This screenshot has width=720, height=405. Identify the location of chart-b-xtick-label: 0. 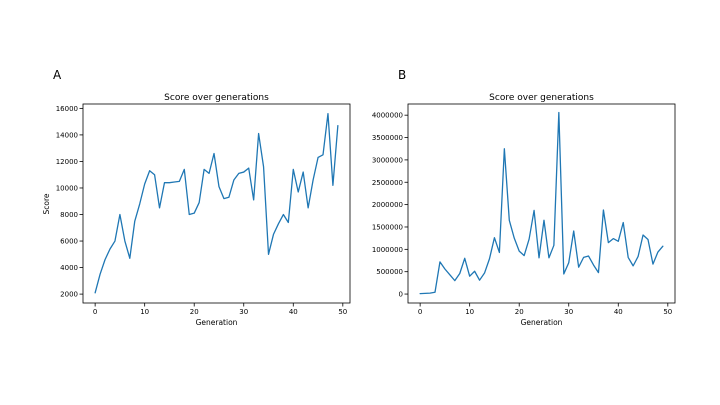
(420, 312).